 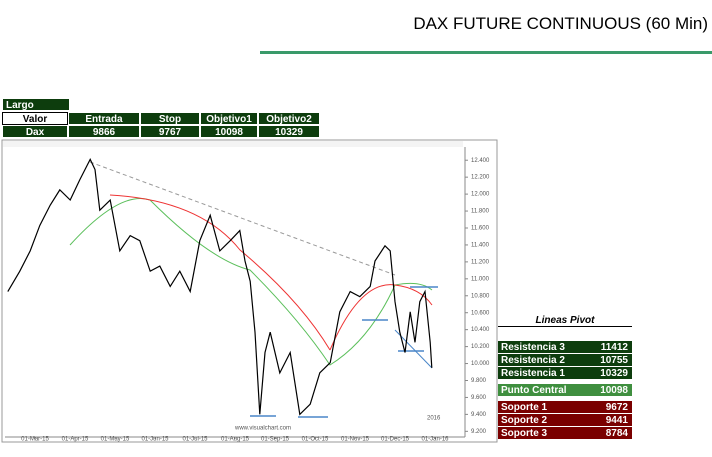 I want to click on x-tick-label: 01-Mar-15, so click(x=35, y=440).